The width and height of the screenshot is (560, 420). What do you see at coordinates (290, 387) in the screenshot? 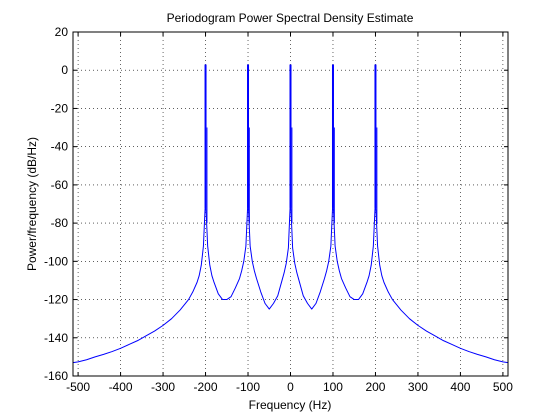
I see `x-tick-label: 0` at bounding box center [290, 387].